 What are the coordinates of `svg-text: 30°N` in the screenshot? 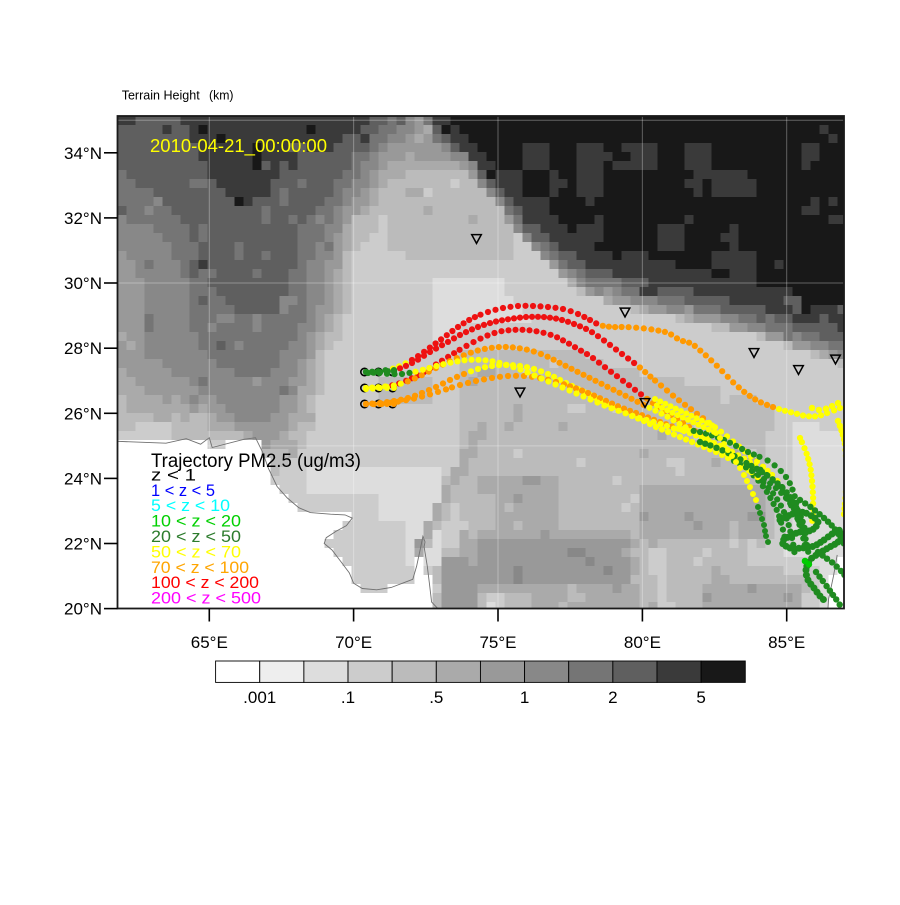 It's located at (83, 283).